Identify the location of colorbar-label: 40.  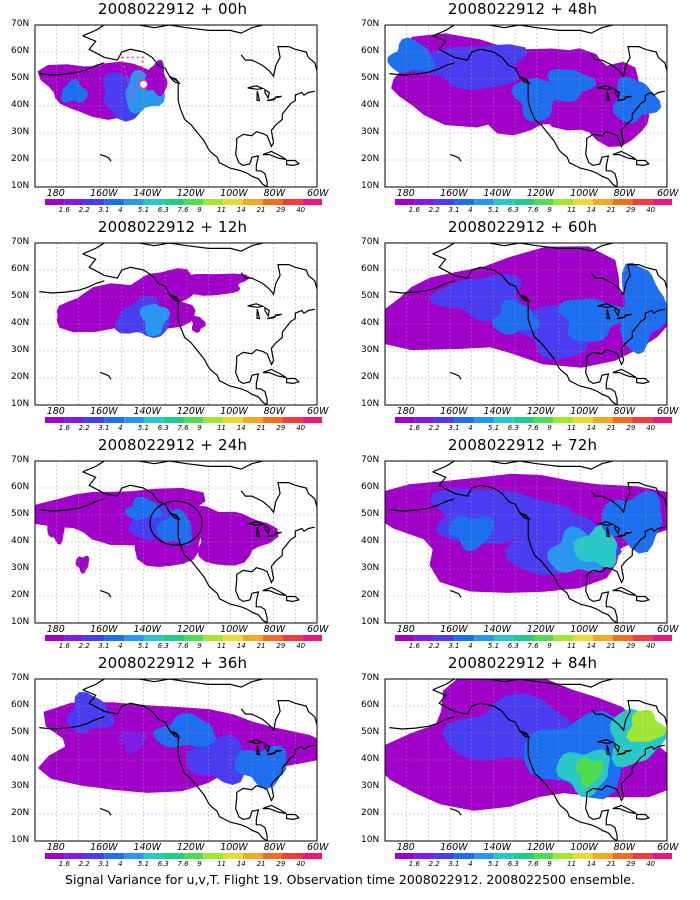
(651, 864).